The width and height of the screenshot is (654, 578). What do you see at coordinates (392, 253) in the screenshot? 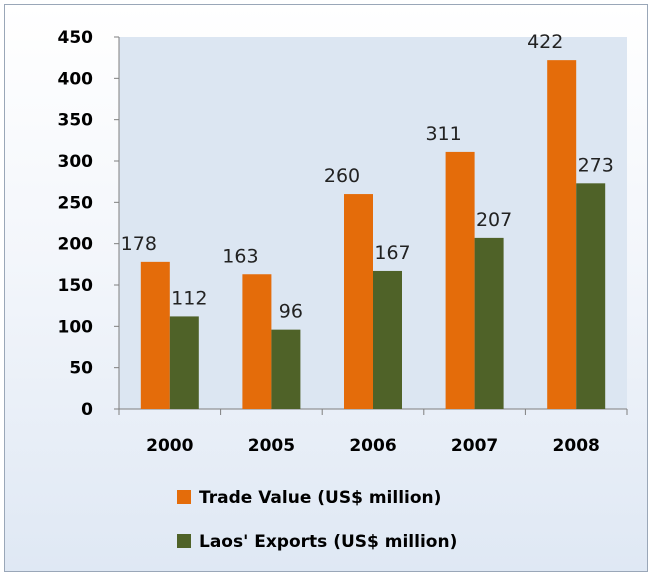
I see `data-label: 167` at bounding box center [392, 253].